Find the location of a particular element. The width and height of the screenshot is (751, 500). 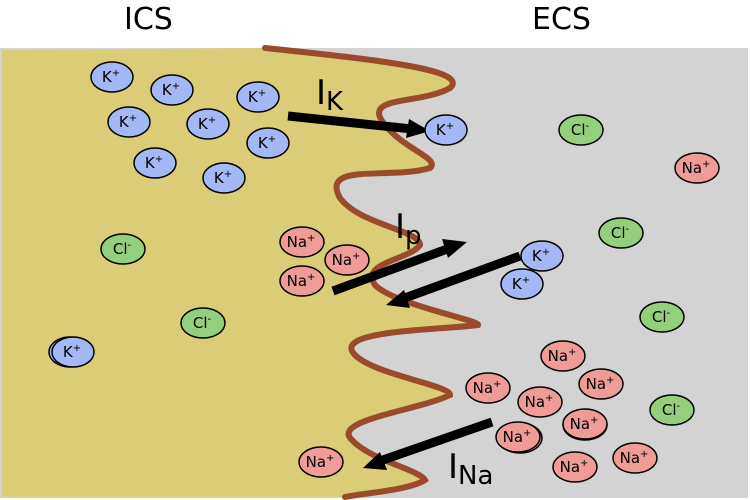

ion-na-ecs-1: Na+ is located at coordinates (697, 168).